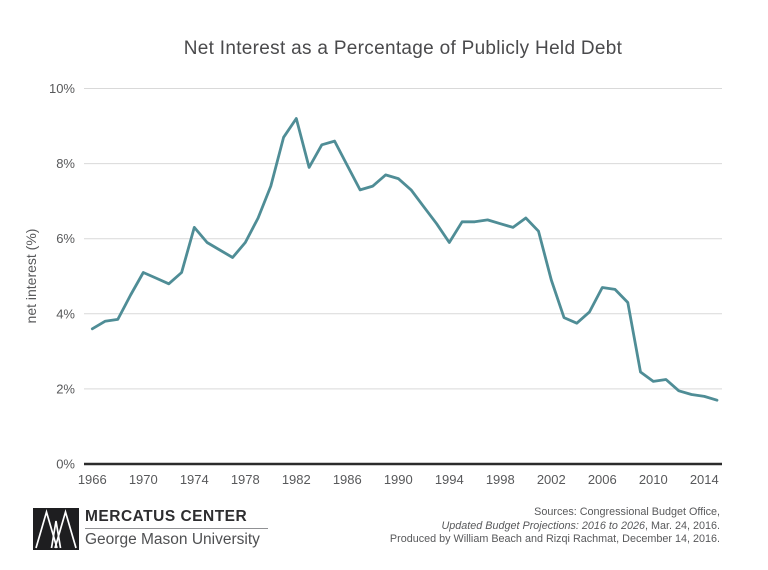 This screenshot has height=570, width=768. I want to click on logo-text: MERCATUS CENTER George Mason University, so click(176, 528).